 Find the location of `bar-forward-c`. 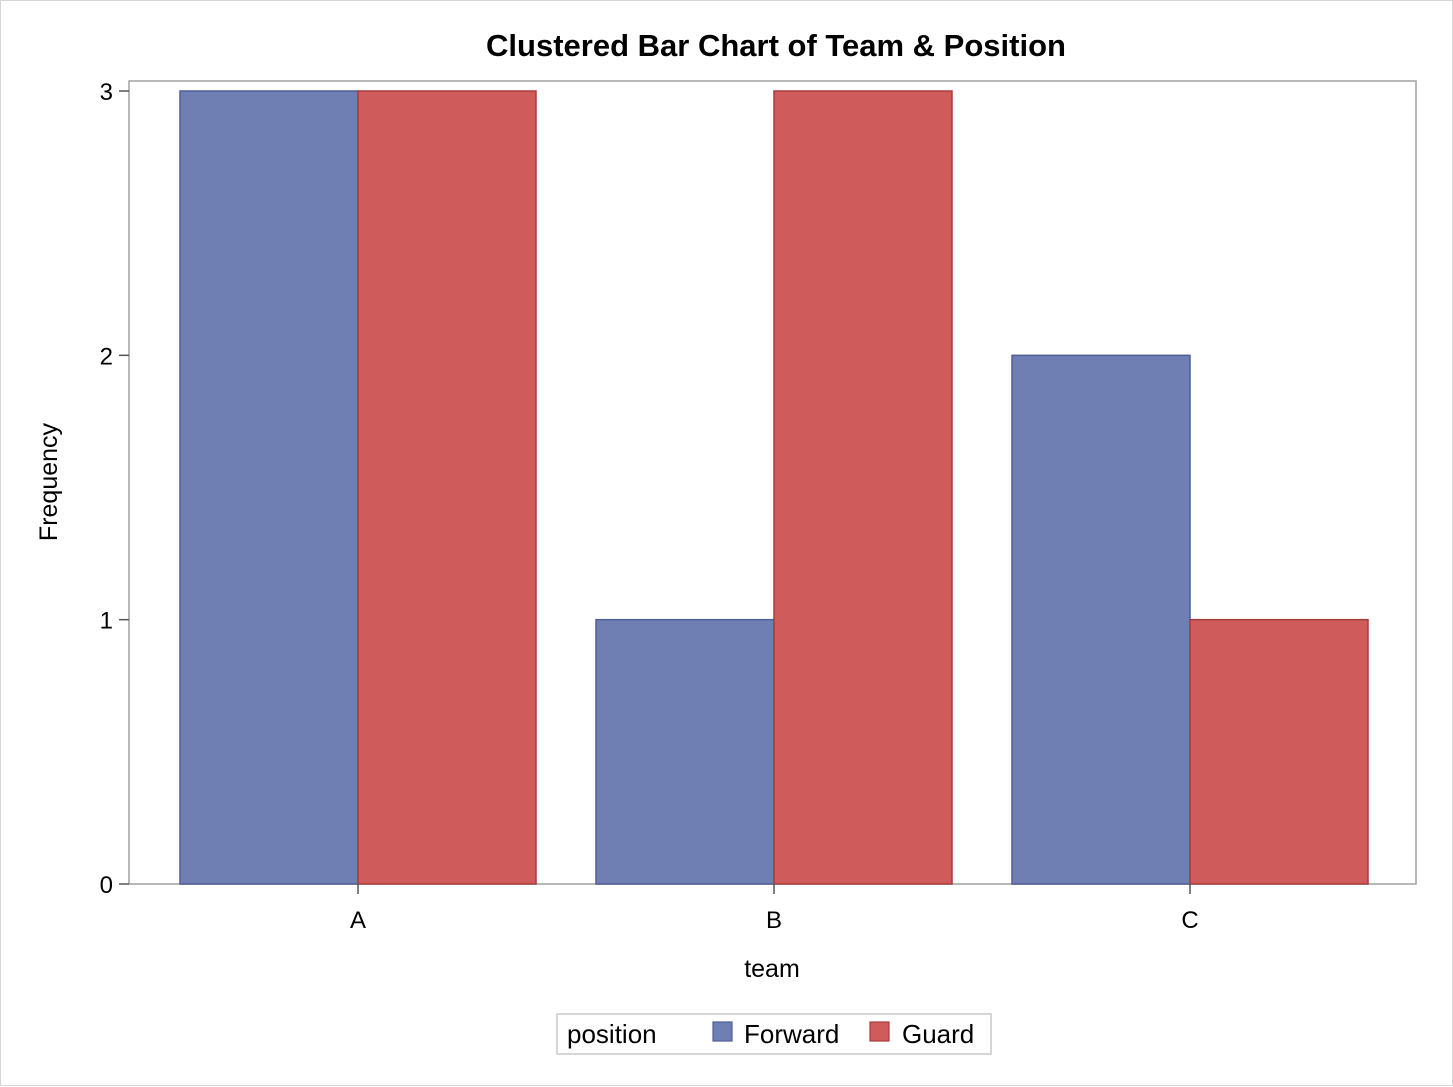

bar-forward-c is located at coordinates (1101, 619).